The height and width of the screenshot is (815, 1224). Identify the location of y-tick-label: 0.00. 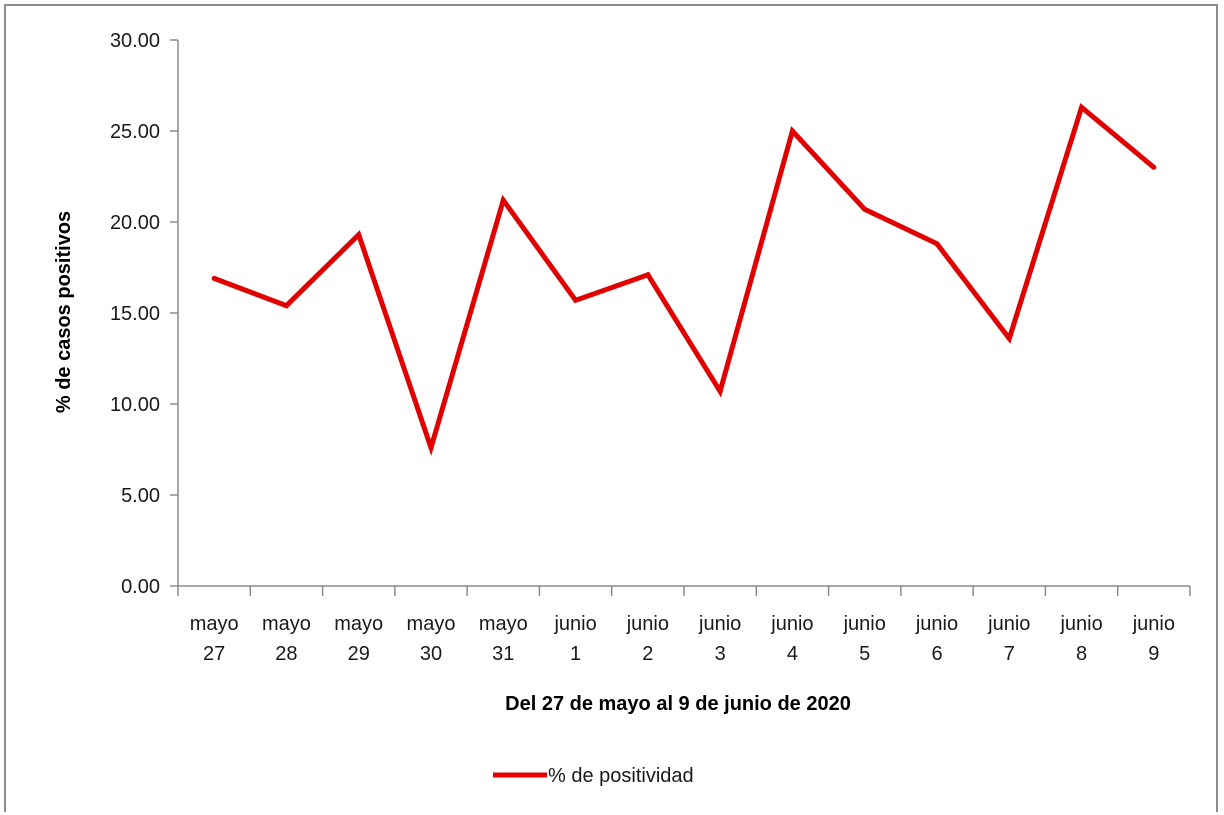
(140, 587).